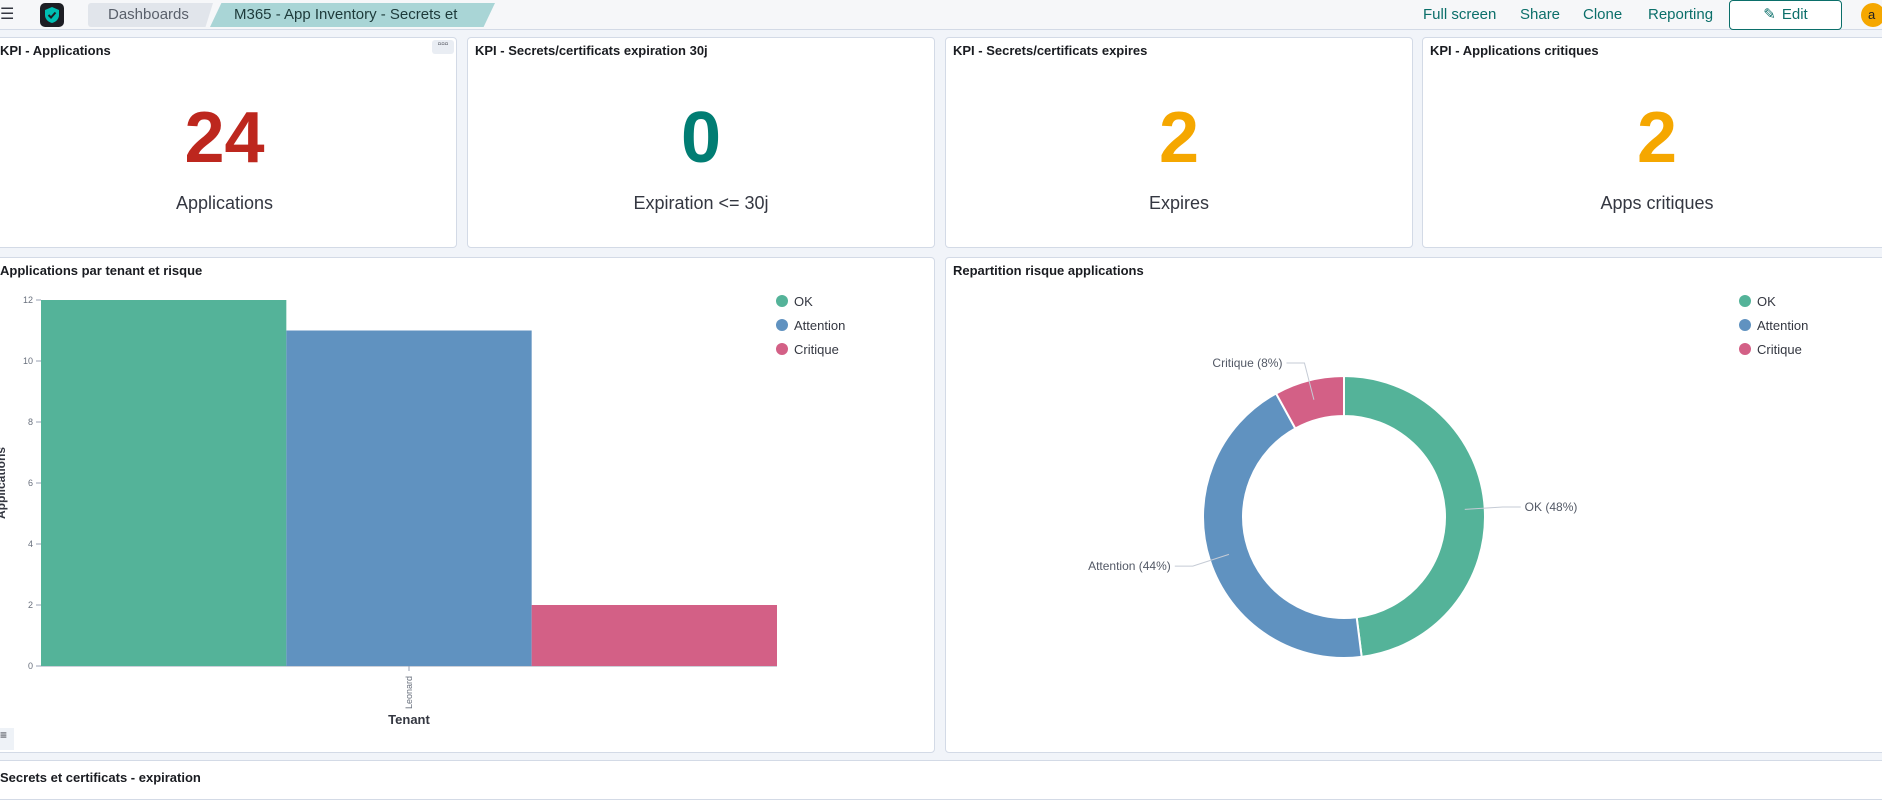 This screenshot has height=800, width=1882. Describe the element at coordinates (1681, 14) in the screenshot. I see `reporting-link: Reporting` at that location.